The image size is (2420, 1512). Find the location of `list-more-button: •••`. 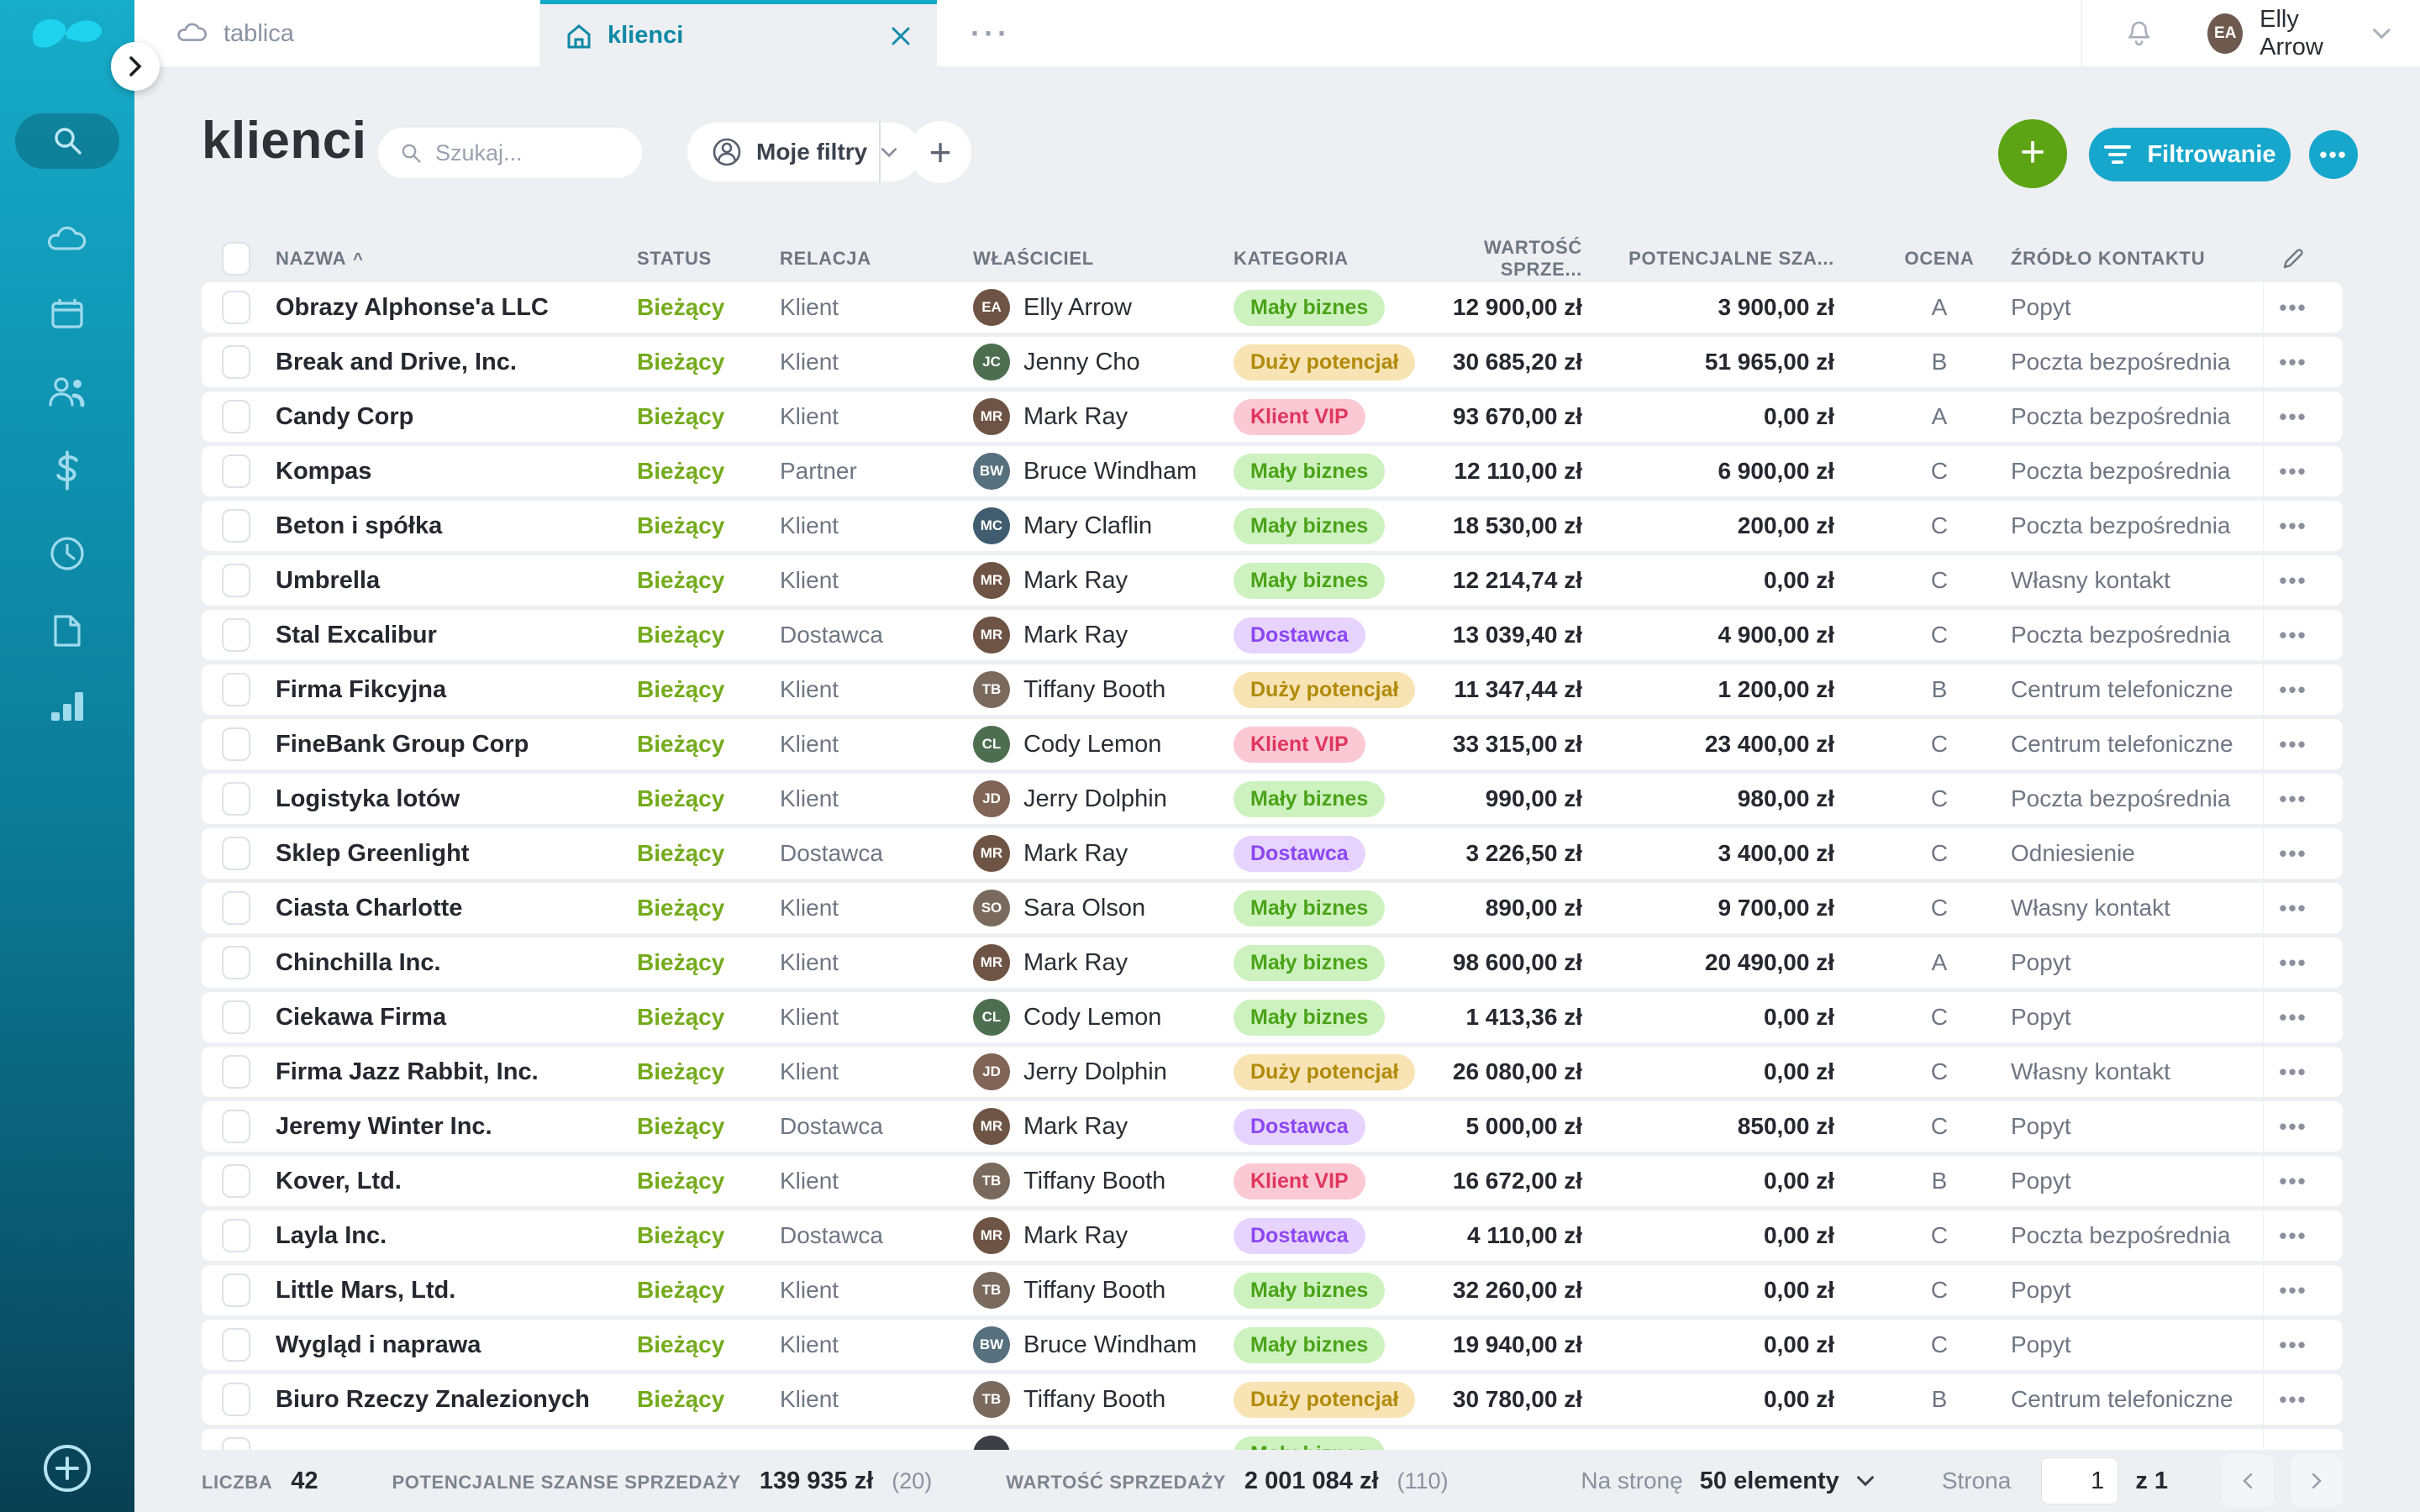

list-more-button: ••• is located at coordinates (2333, 154).